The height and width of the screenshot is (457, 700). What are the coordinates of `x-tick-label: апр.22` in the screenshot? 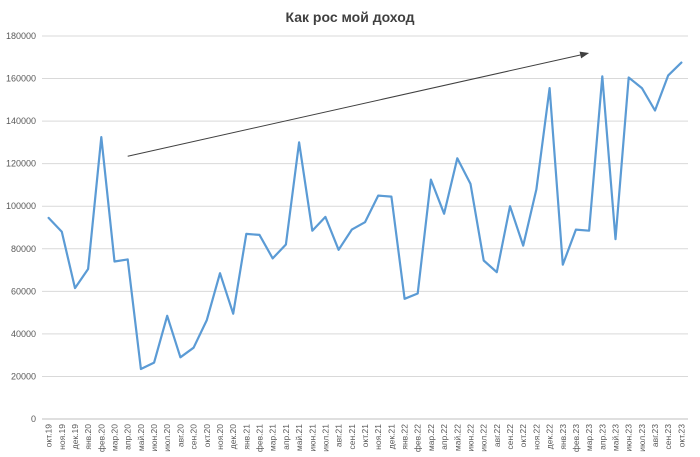 It's located at (444, 437).